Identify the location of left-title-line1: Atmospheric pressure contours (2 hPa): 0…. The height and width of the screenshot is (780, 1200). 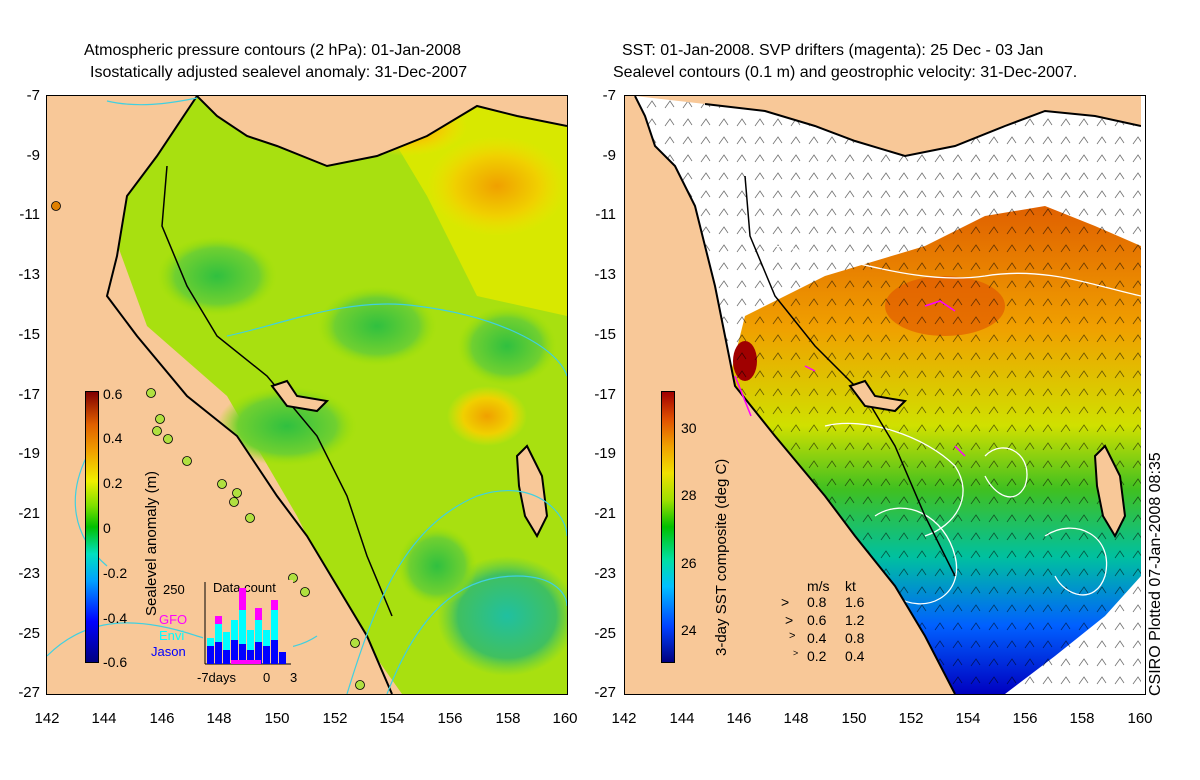
(273, 50).